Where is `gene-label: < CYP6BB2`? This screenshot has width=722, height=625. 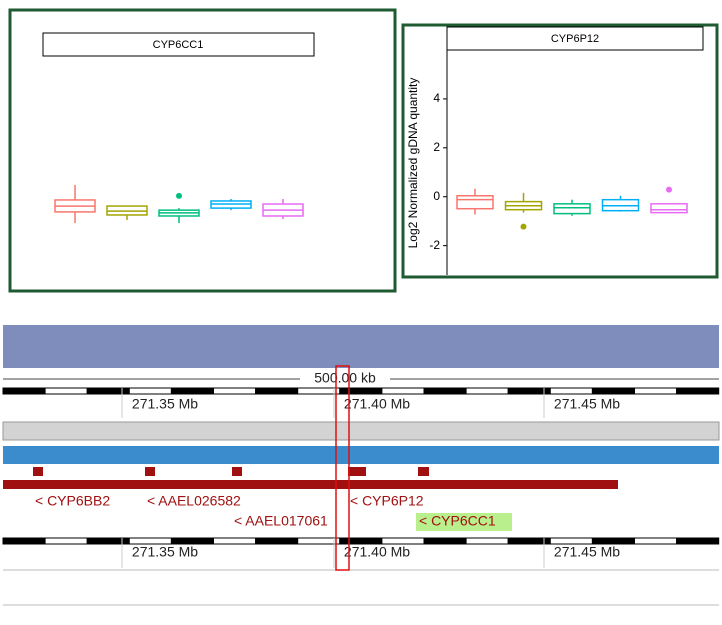 gene-label: < CYP6BB2 is located at coordinates (72, 501).